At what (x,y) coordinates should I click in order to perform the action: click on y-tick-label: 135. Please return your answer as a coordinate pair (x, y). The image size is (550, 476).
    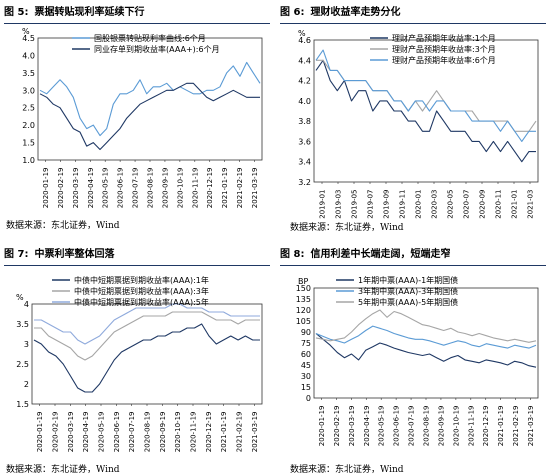
    Looking at the image, I should click on (303, 299).